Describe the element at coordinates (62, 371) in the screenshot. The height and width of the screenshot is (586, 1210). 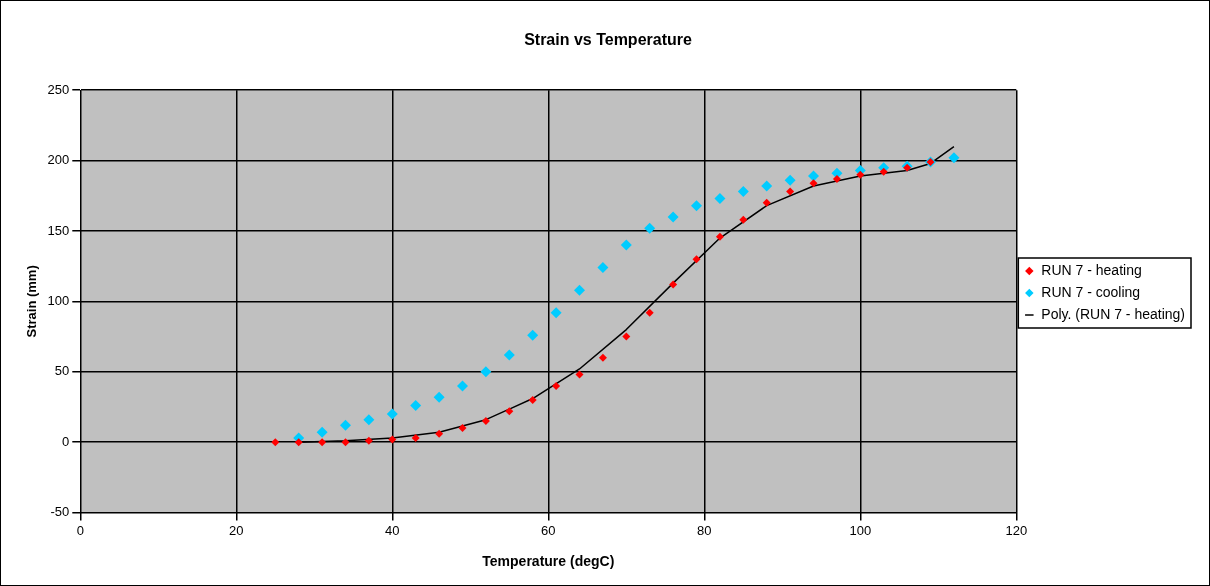
I see `y-tick-label: 50` at that location.